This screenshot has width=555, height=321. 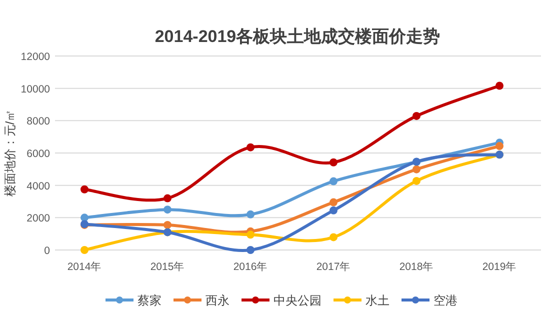 What do you see at coordinates (446, 301) in the screenshot?
I see `legend-label: 空港` at bounding box center [446, 301].